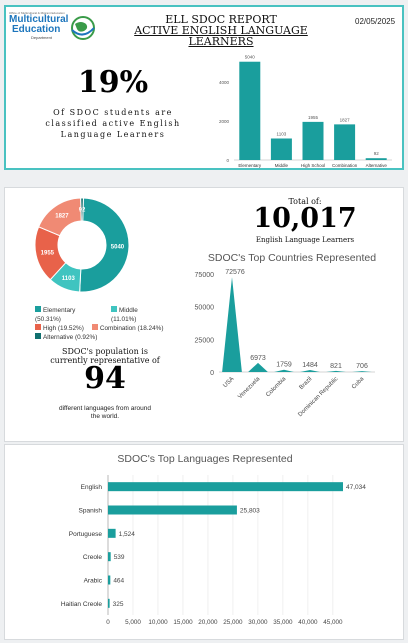  I want to click on report-title-line1: ELL SDOC REPORT, so click(221, 19).